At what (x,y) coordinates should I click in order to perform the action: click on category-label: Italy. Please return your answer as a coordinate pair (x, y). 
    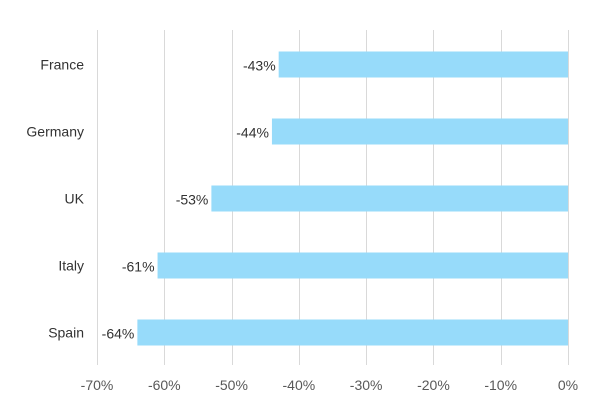
    Looking at the image, I should click on (71, 266).